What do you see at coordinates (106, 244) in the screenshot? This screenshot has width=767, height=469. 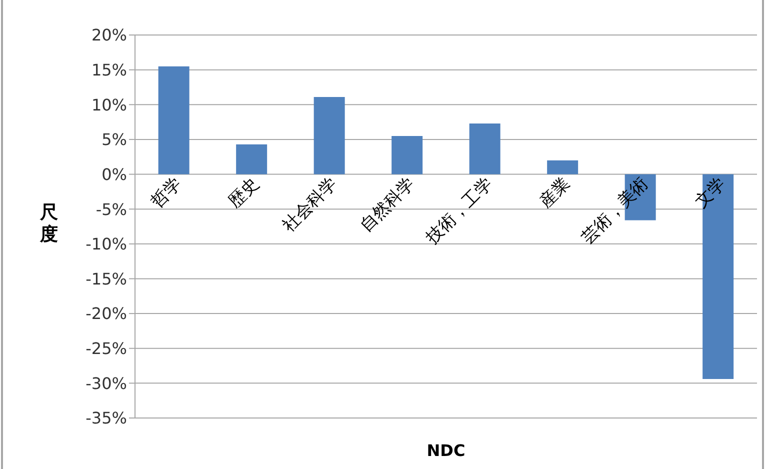 I see `y-tick-label: -10%` at bounding box center [106, 244].